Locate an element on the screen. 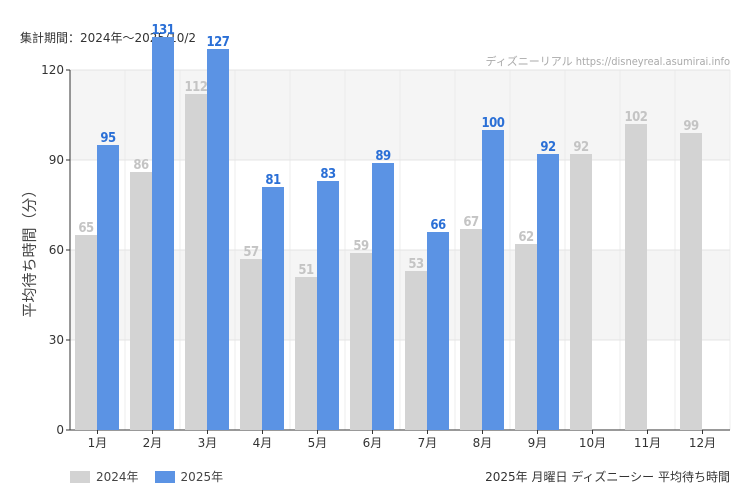 This screenshot has width=750, height=500. legend-item-2024: 2024年 is located at coordinates (104, 476).